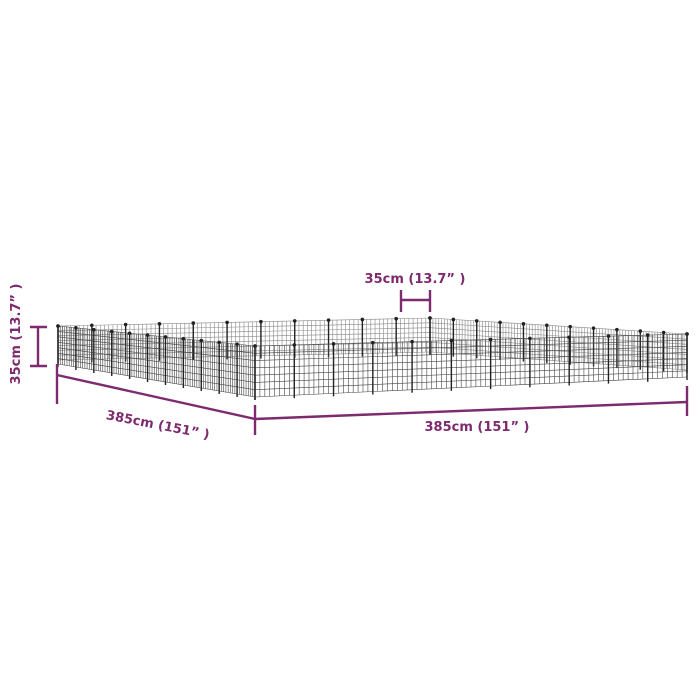  Describe the element at coordinates (158, 425) in the screenshot. I see `depth-label: 385cm (151” )` at that location.